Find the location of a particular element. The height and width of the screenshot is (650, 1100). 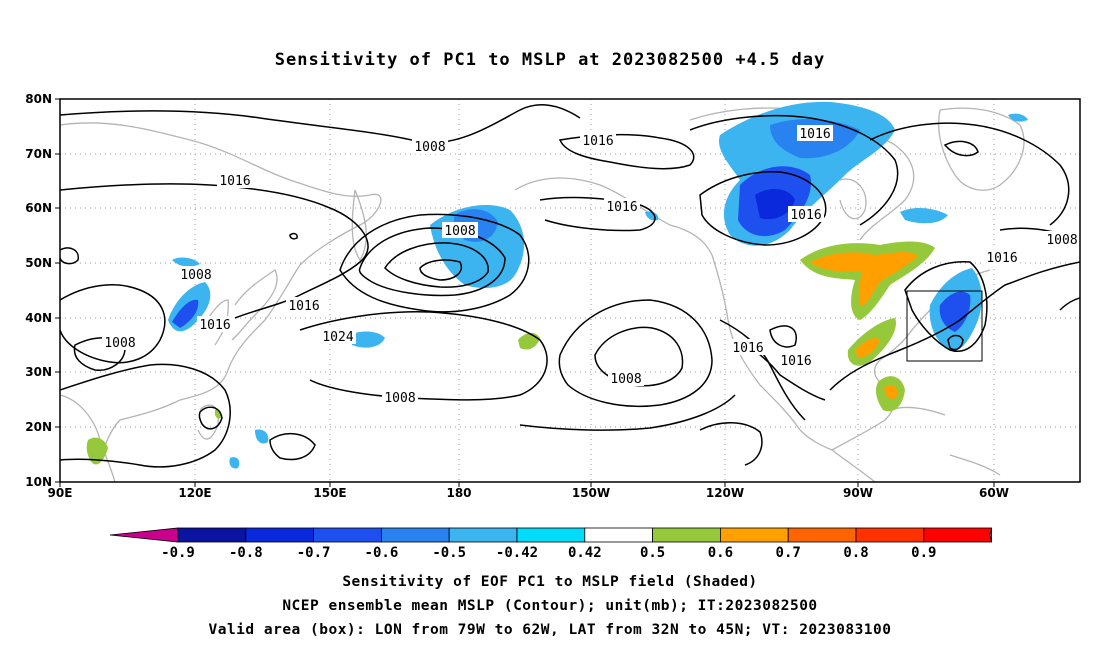

lat-label: 60N is located at coordinates (38, 208).